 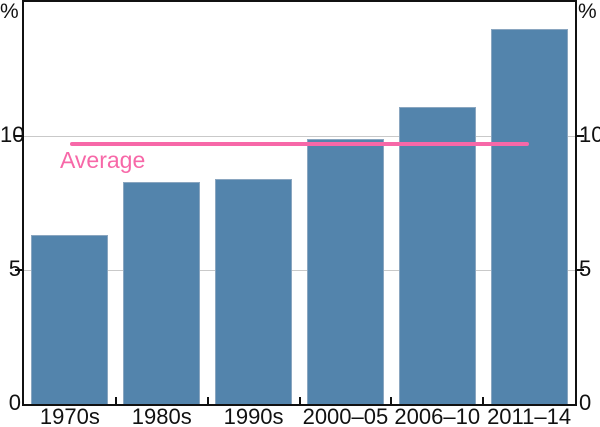 I want to click on bar-2011–14, so click(x=529, y=216).